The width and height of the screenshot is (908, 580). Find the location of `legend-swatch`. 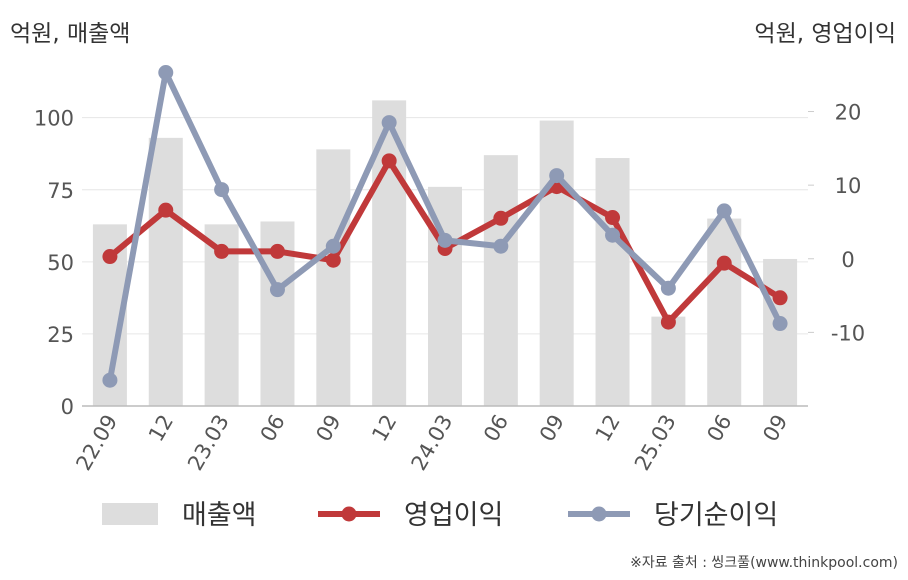

legend-swatch is located at coordinates (130, 514).